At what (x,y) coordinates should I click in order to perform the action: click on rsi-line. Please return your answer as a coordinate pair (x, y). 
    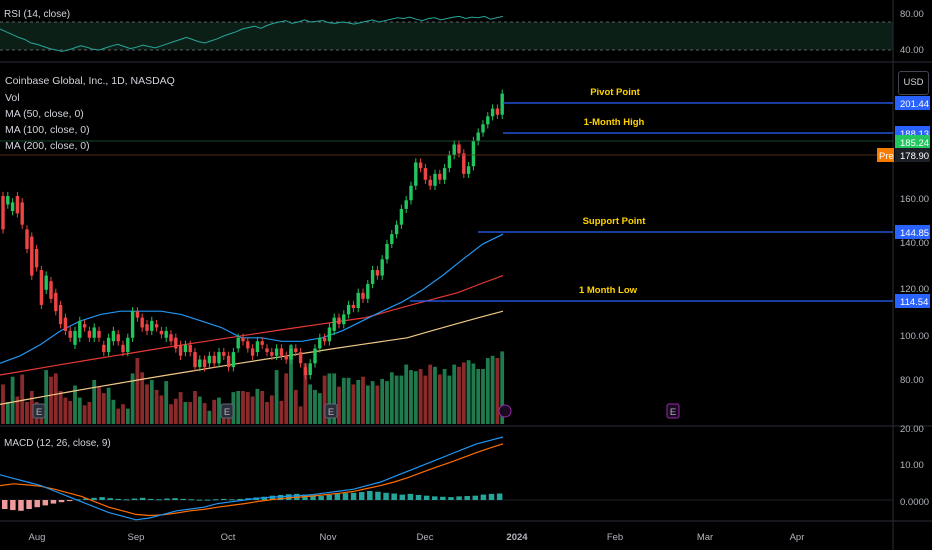
    Looking at the image, I should click on (252, 33).